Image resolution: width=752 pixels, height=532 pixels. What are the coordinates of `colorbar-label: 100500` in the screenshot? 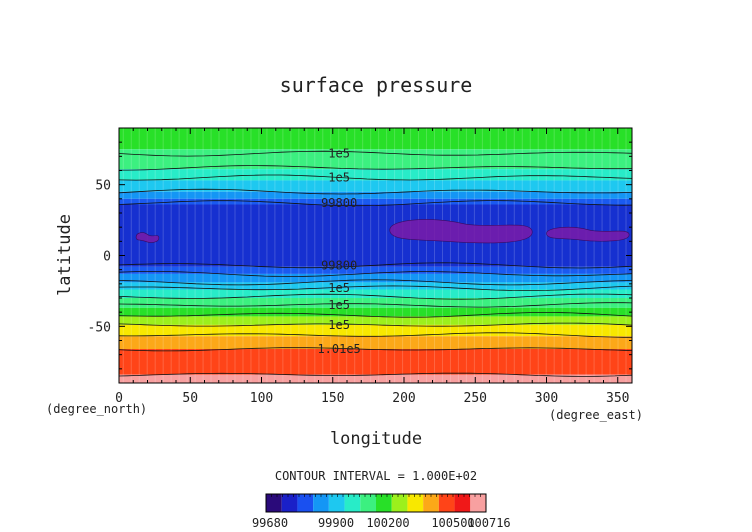 It's located at (452, 523).